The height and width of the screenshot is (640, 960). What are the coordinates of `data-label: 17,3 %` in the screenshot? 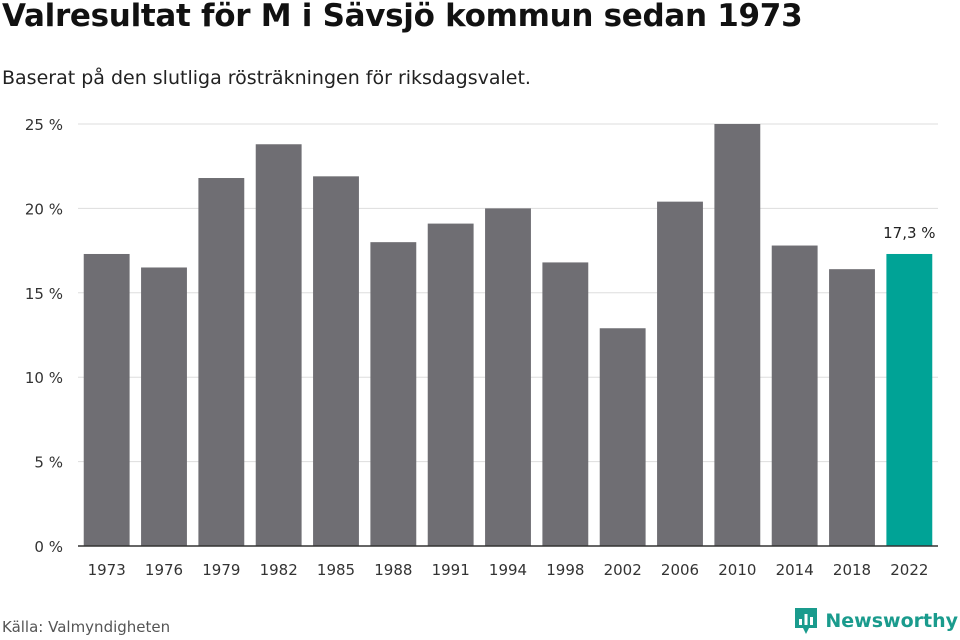 It's located at (909, 233).